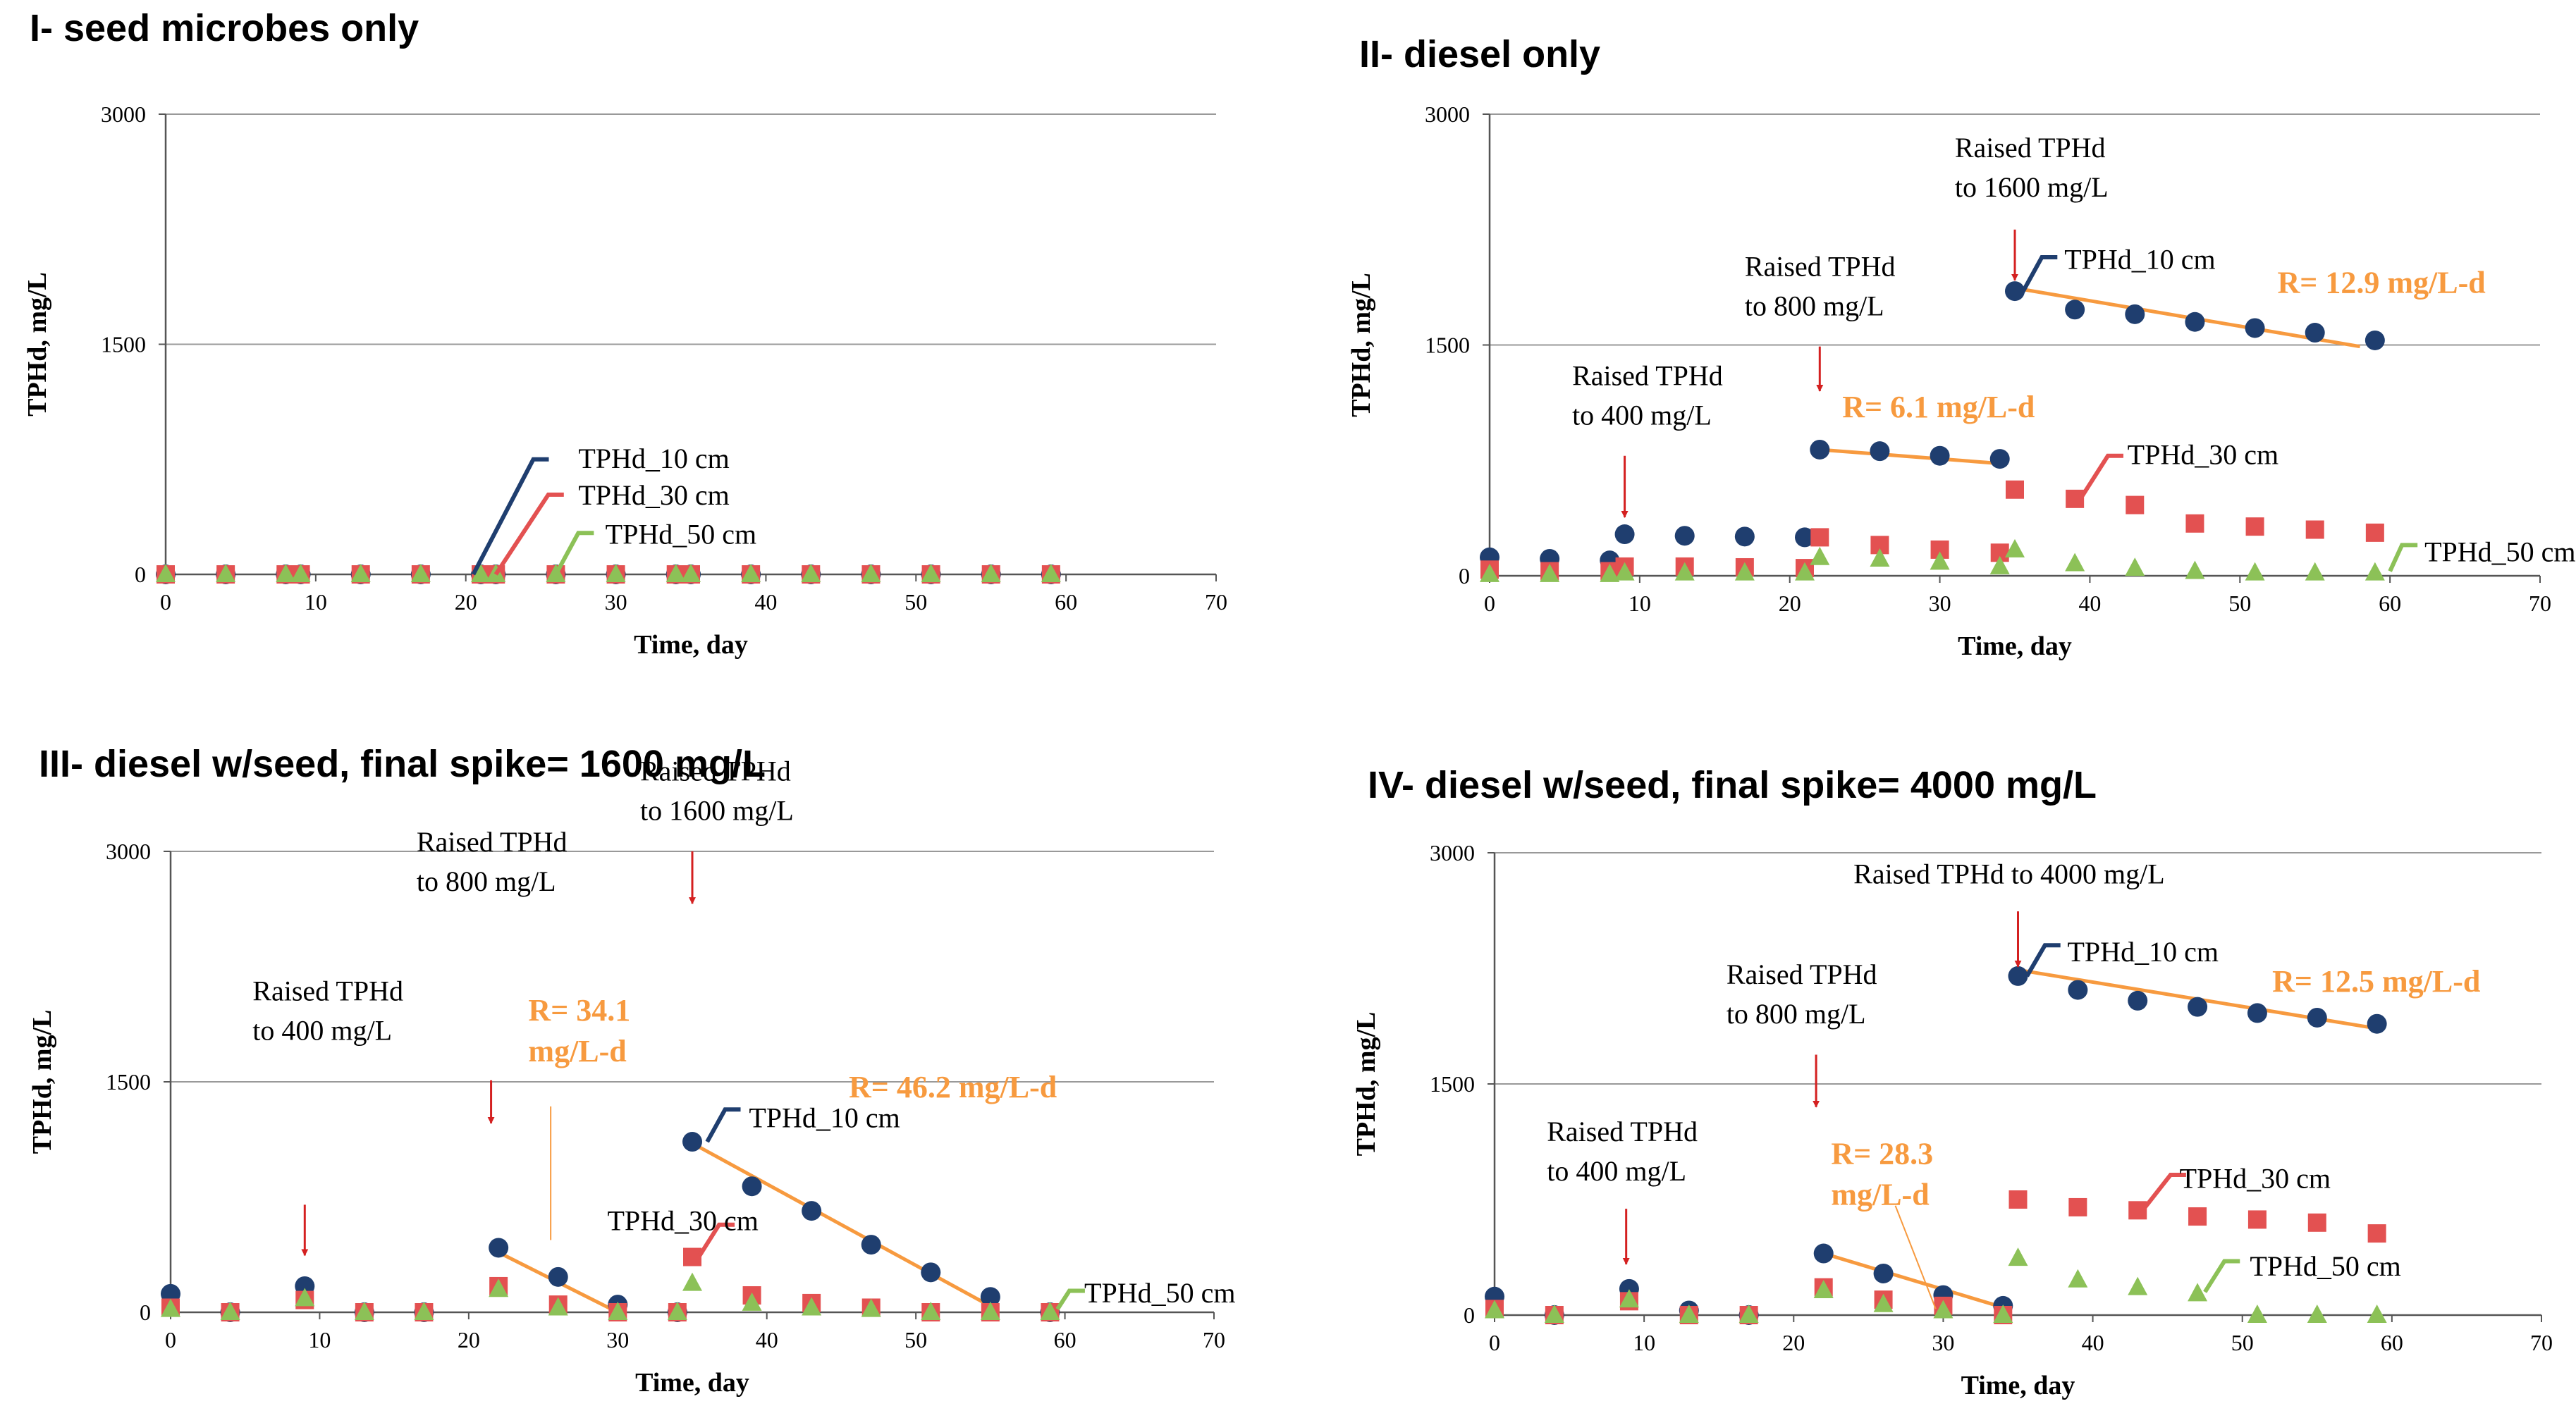 The image size is (2576, 1418). What do you see at coordinates (577, 1051) in the screenshot?
I see `rate-label: mg/L-d` at bounding box center [577, 1051].